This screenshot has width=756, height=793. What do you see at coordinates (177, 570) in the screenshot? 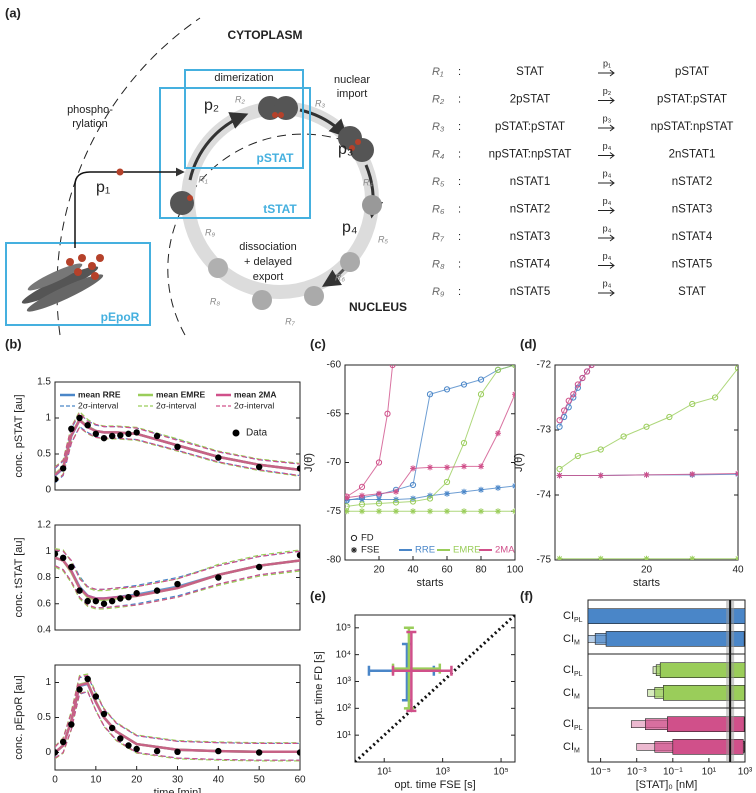
I see `interval-line` at bounding box center [177, 570].